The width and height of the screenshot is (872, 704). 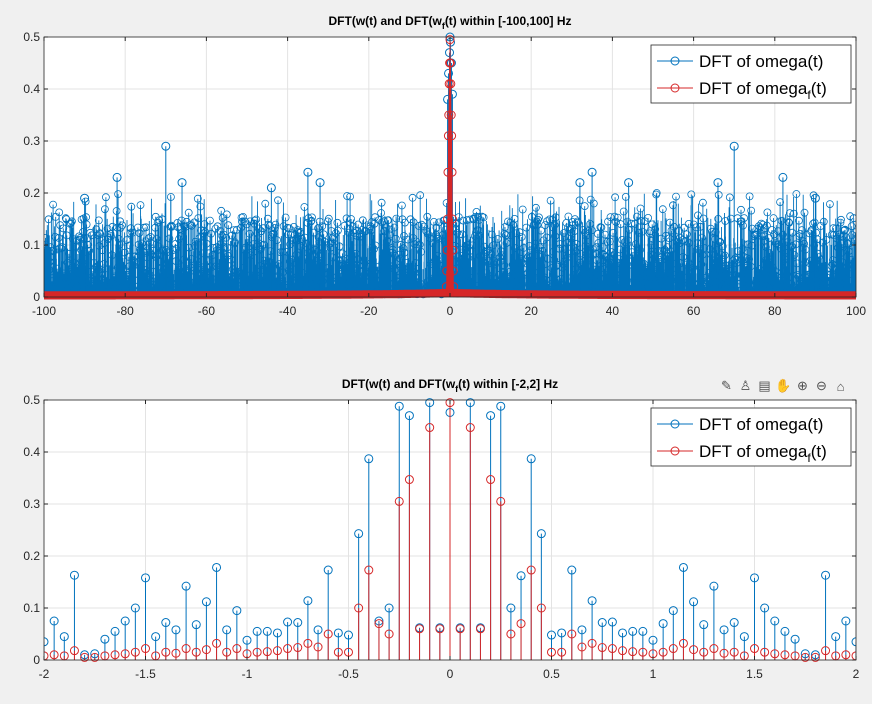 I want to click on chart-title: DFT(w(t) and DFT(wf(t) within [-2,2] Hz, so click(x=450, y=385).